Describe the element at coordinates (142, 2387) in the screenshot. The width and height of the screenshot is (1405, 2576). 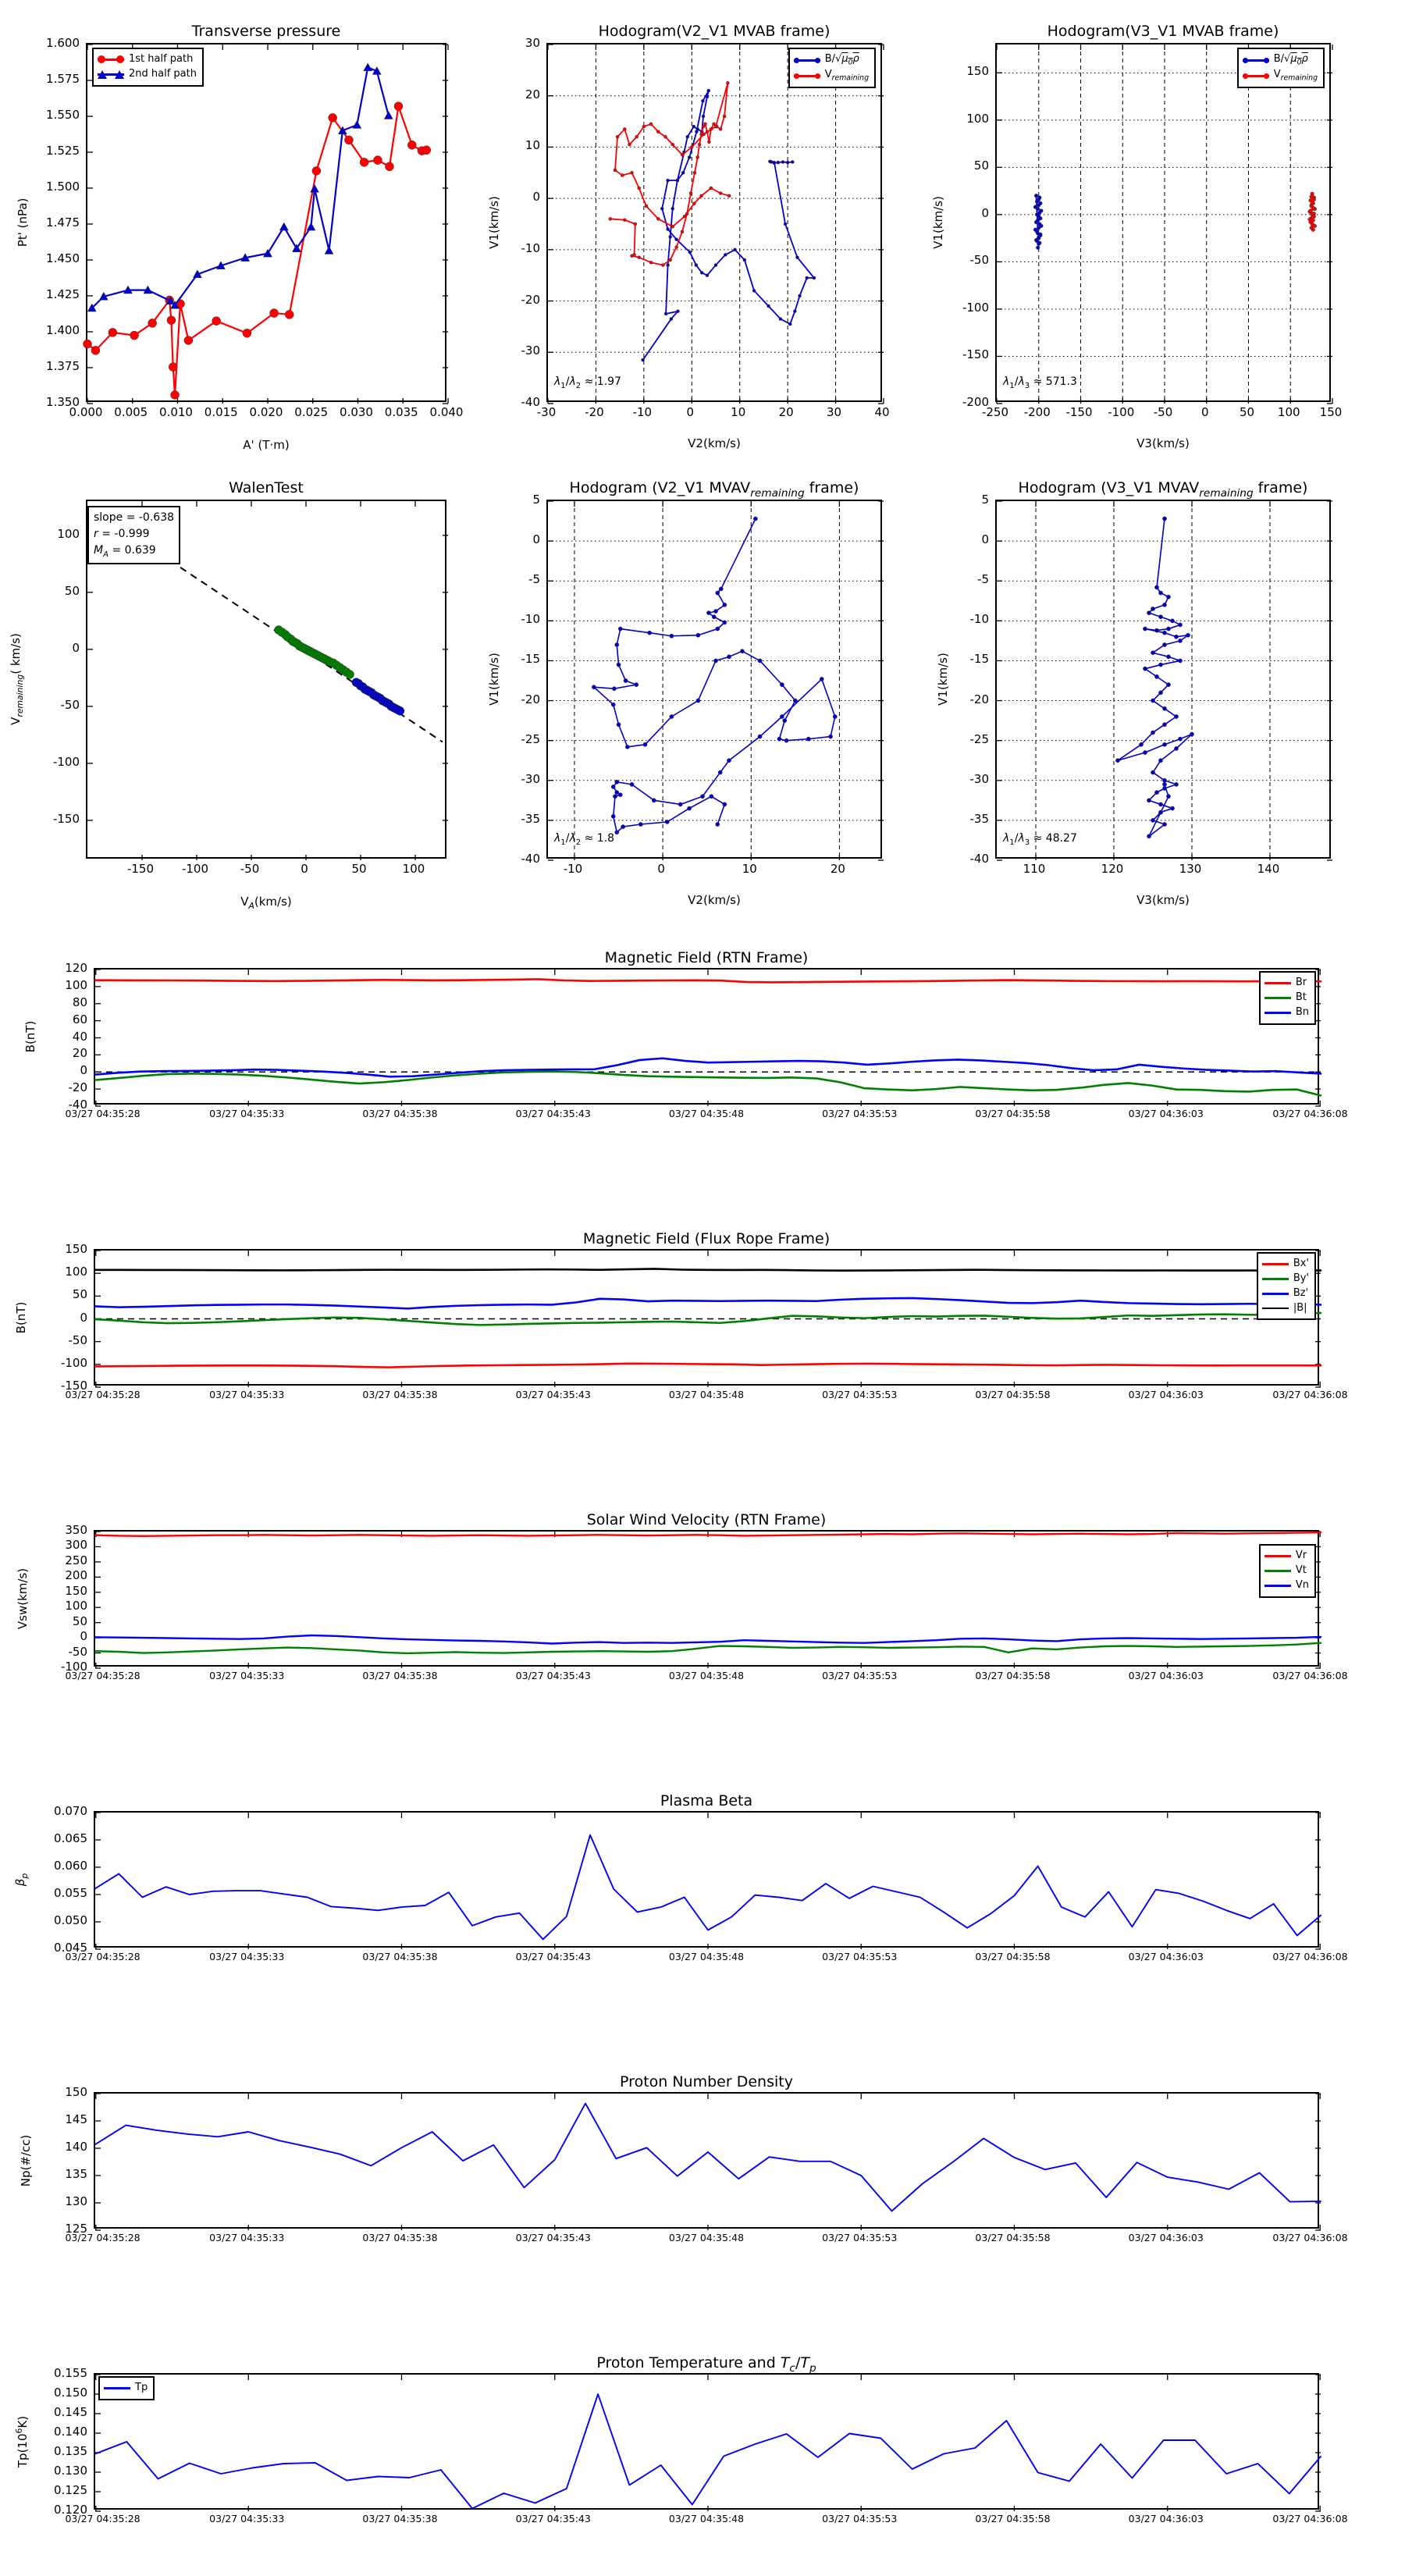
I see `legend-label: Tp` at that location.